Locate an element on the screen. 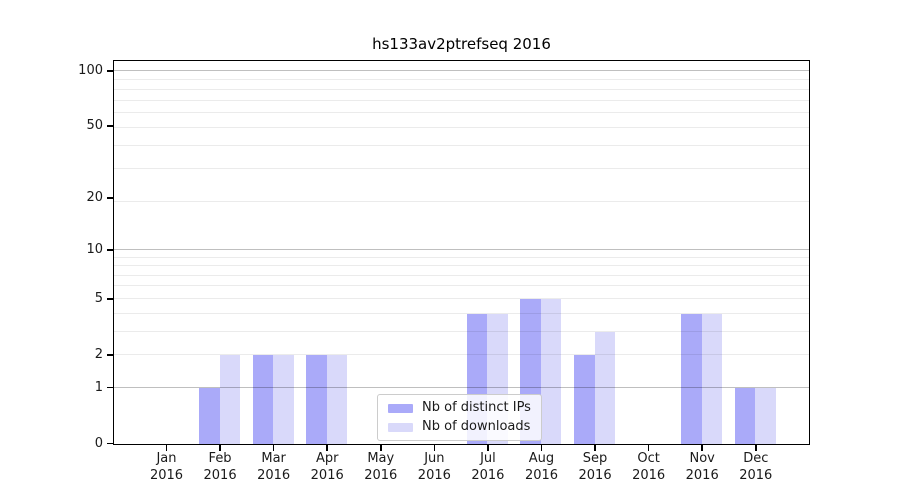 This screenshot has height=500, width=900. x-tick-label-dec: Dec 2016 is located at coordinates (756, 467).